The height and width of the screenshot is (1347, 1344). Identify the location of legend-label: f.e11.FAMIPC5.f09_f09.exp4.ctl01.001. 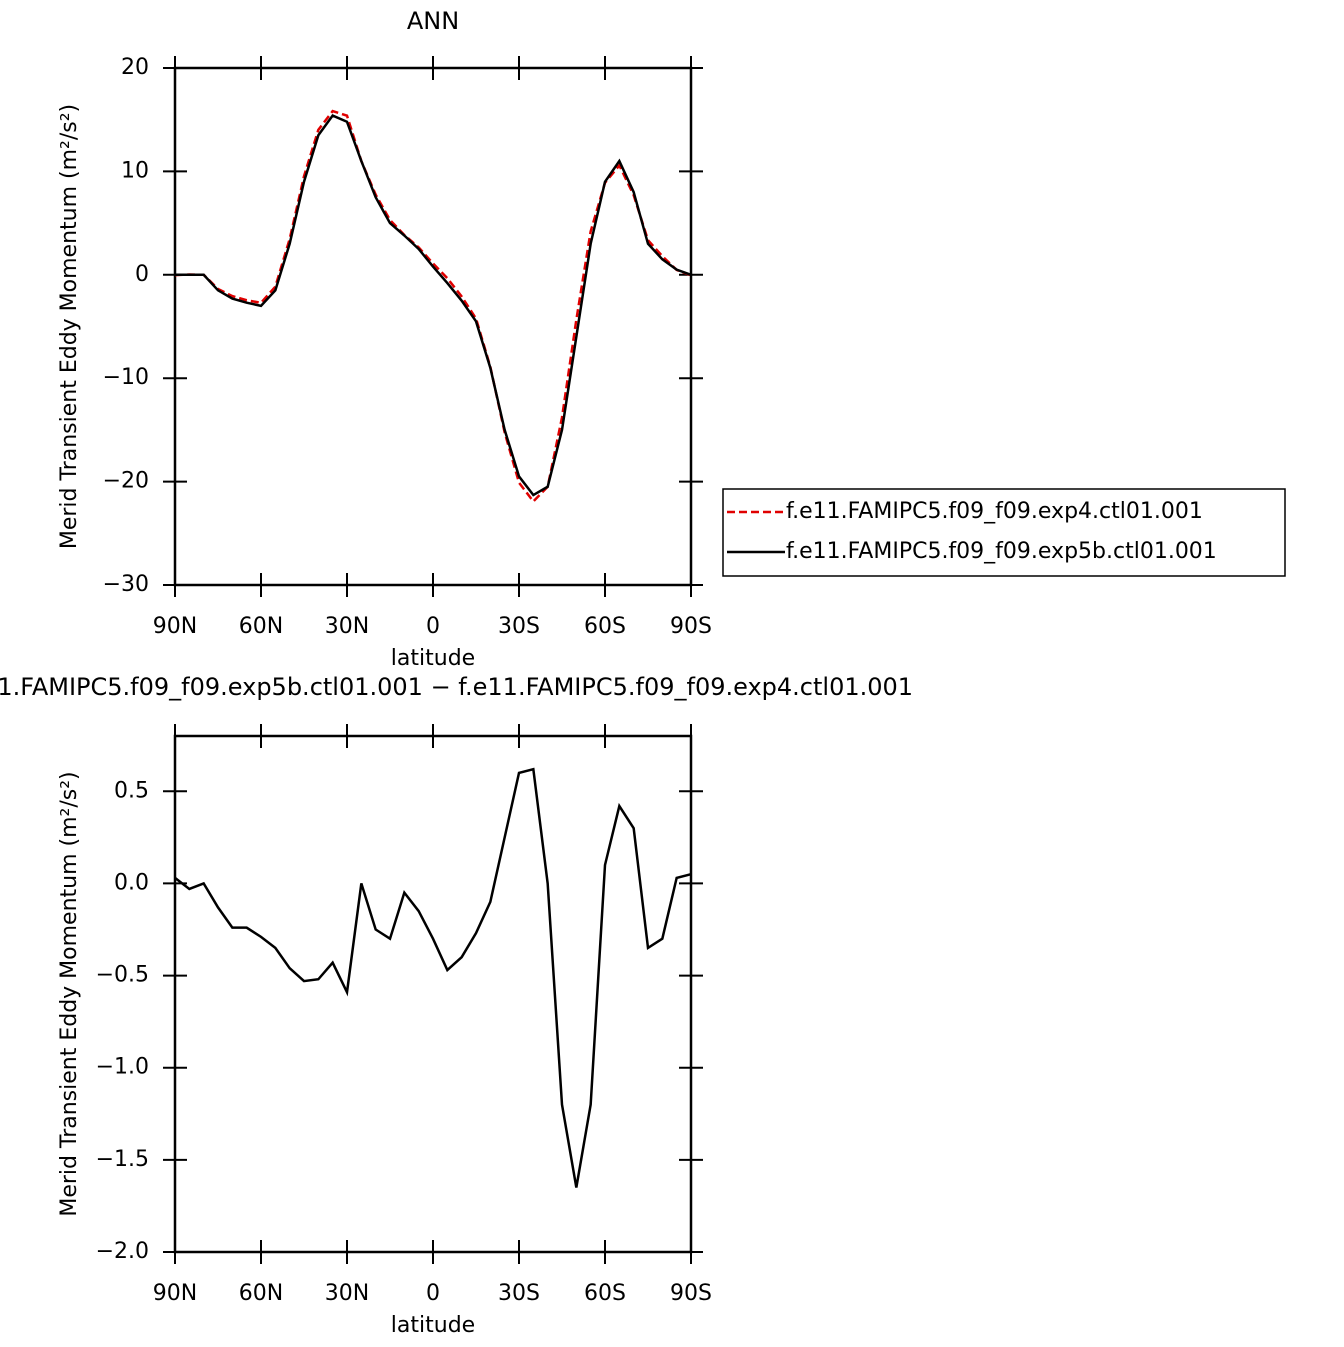
(994, 511).